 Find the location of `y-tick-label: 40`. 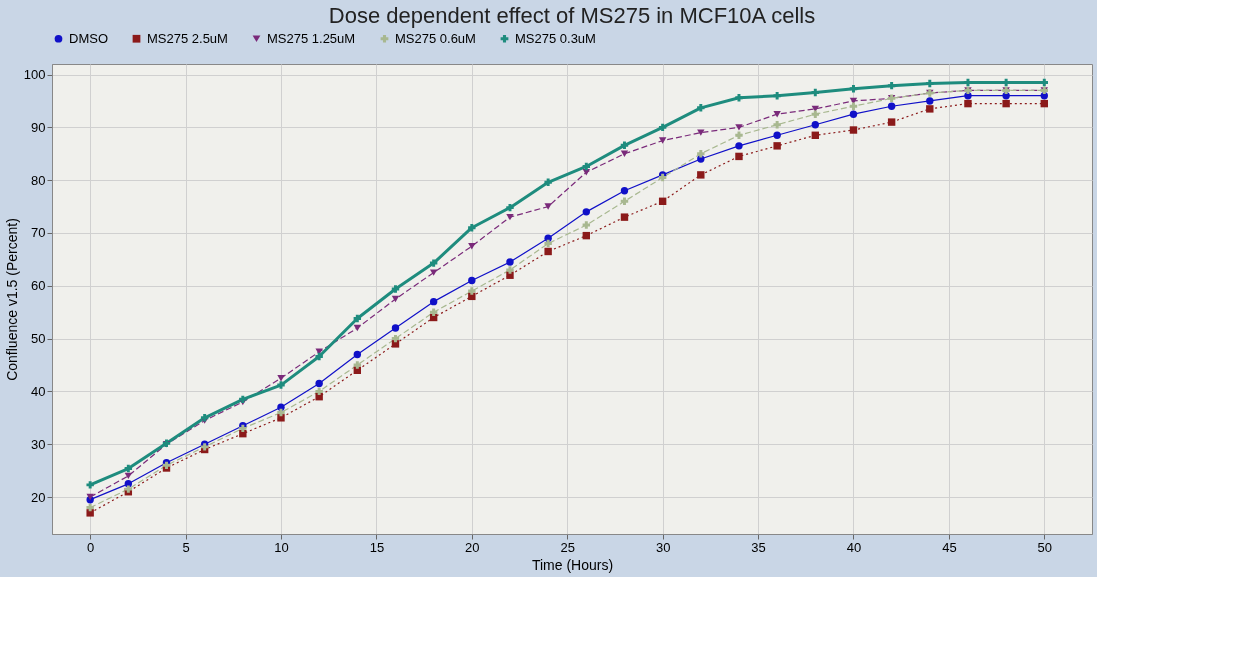

y-tick-label: 40 is located at coordinates (38, 391).